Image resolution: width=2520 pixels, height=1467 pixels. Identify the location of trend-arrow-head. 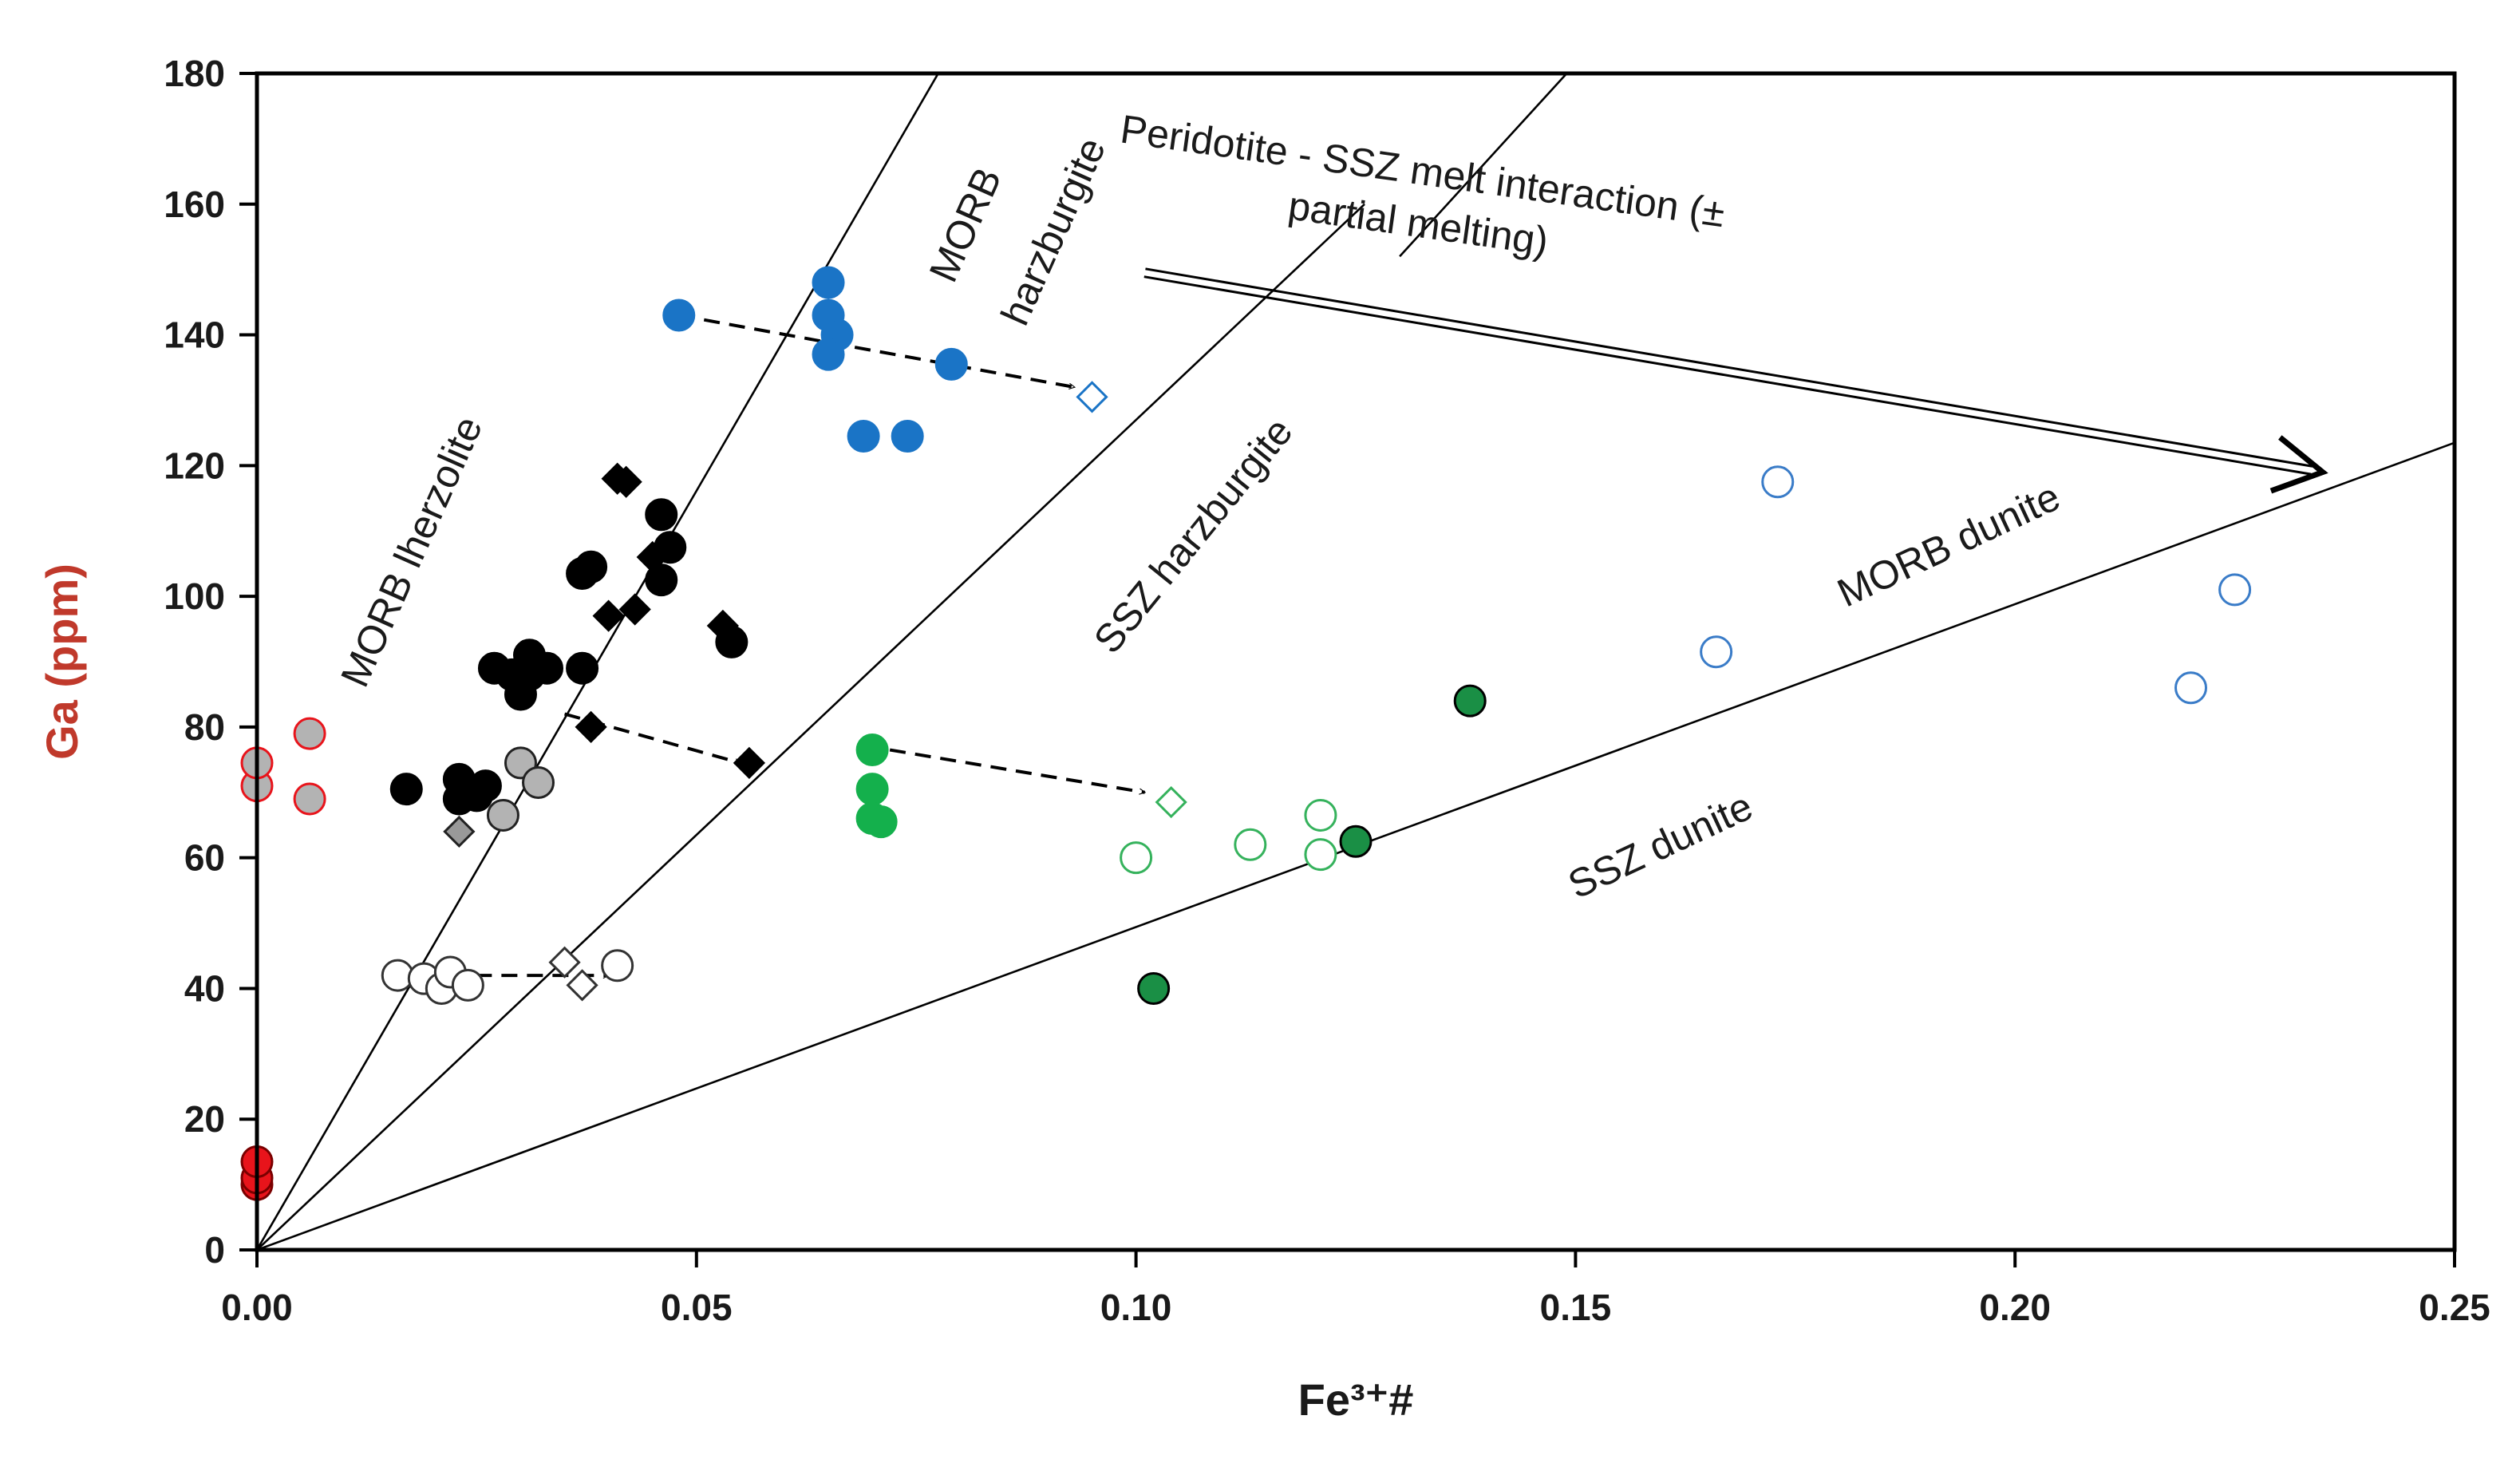
(2298, 464).